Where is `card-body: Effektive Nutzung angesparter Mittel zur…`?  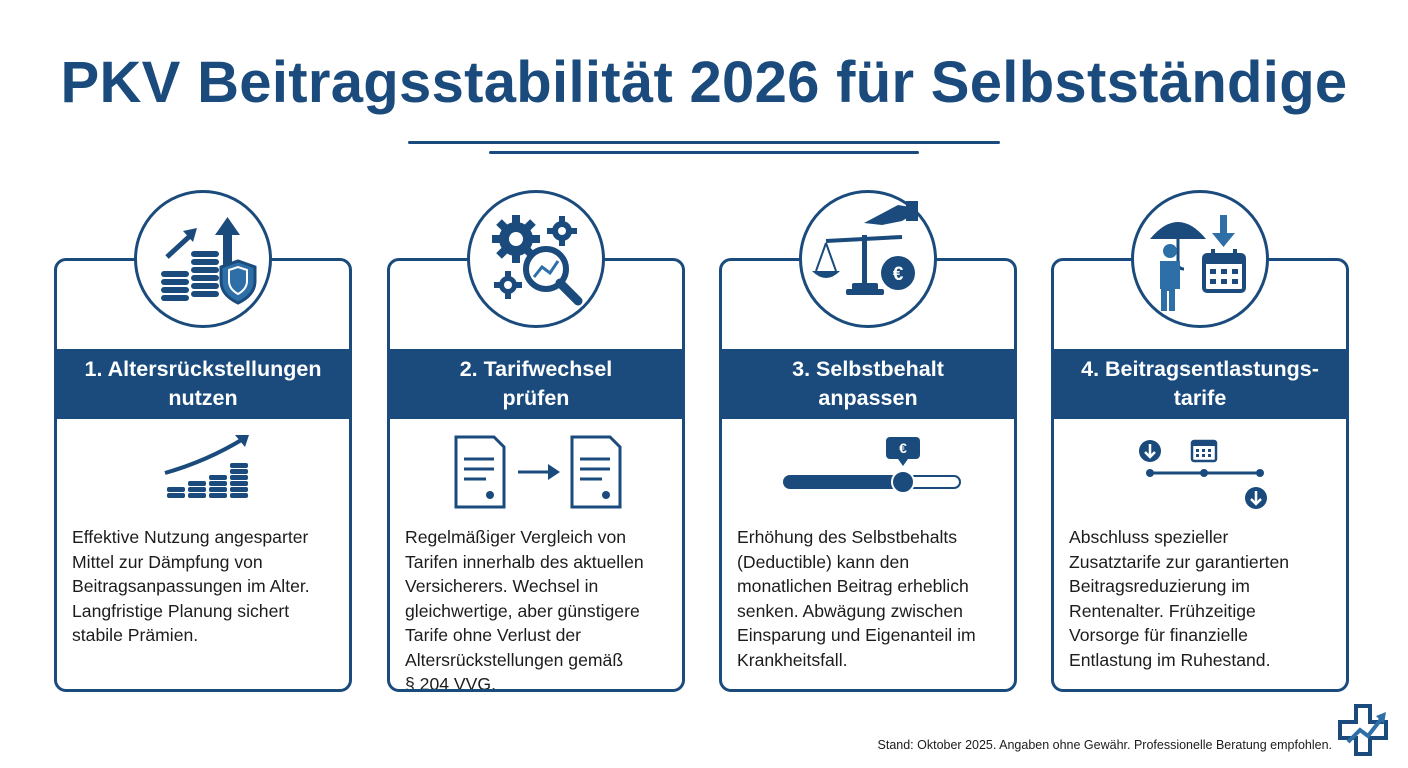 card-body: Effektive Nutzung angesparter Mittel zur… is located at coordinates (191, 586).